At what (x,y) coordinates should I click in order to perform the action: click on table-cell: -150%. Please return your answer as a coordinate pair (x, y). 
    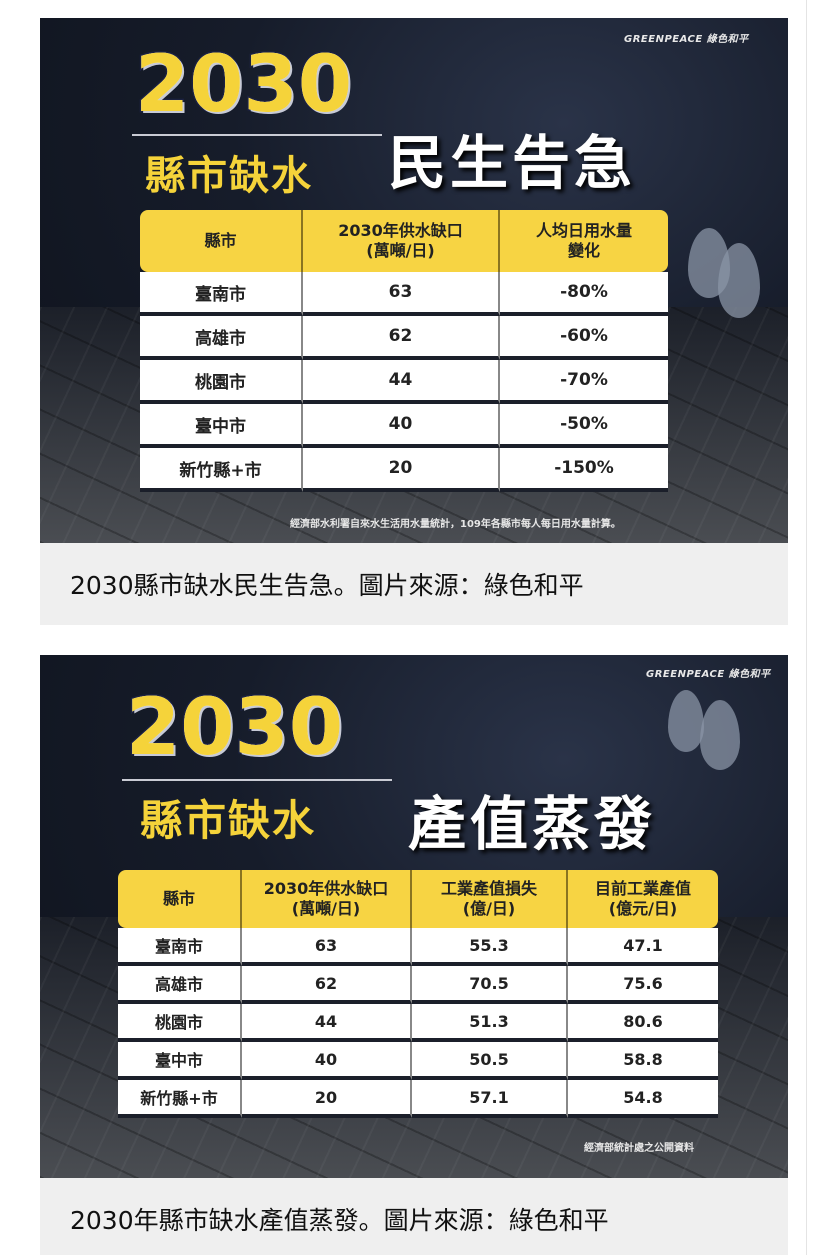
    Looking at the image, I should click on (584, 470).